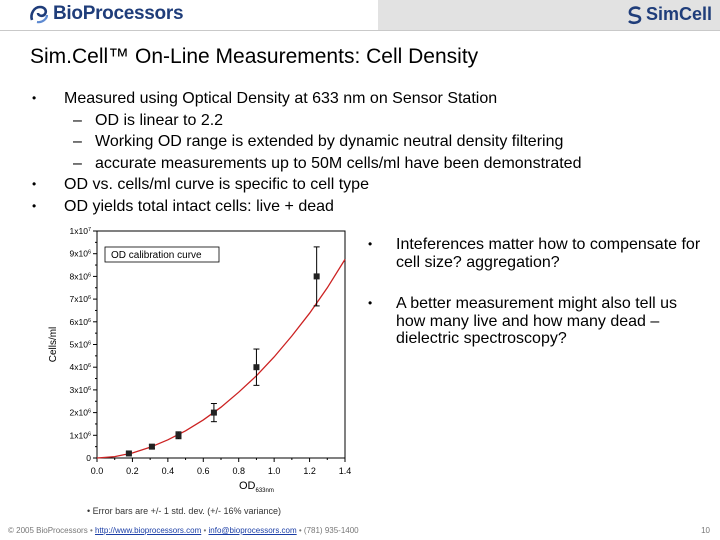  Describe the element at coordinates (132, 471) in the screenshot. I see `x-tick-label: 0.2` at that location.